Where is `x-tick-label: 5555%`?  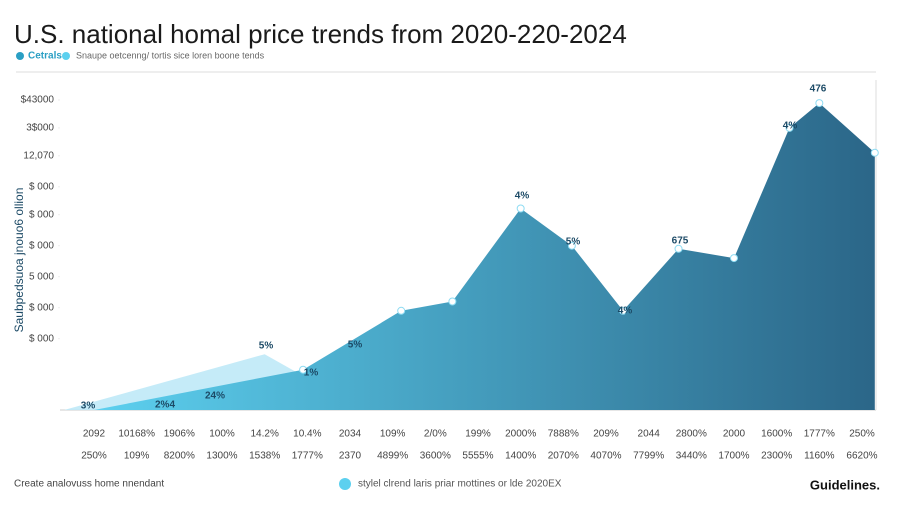 x-tick-label: 5555% is located at coordinates (477, 456).